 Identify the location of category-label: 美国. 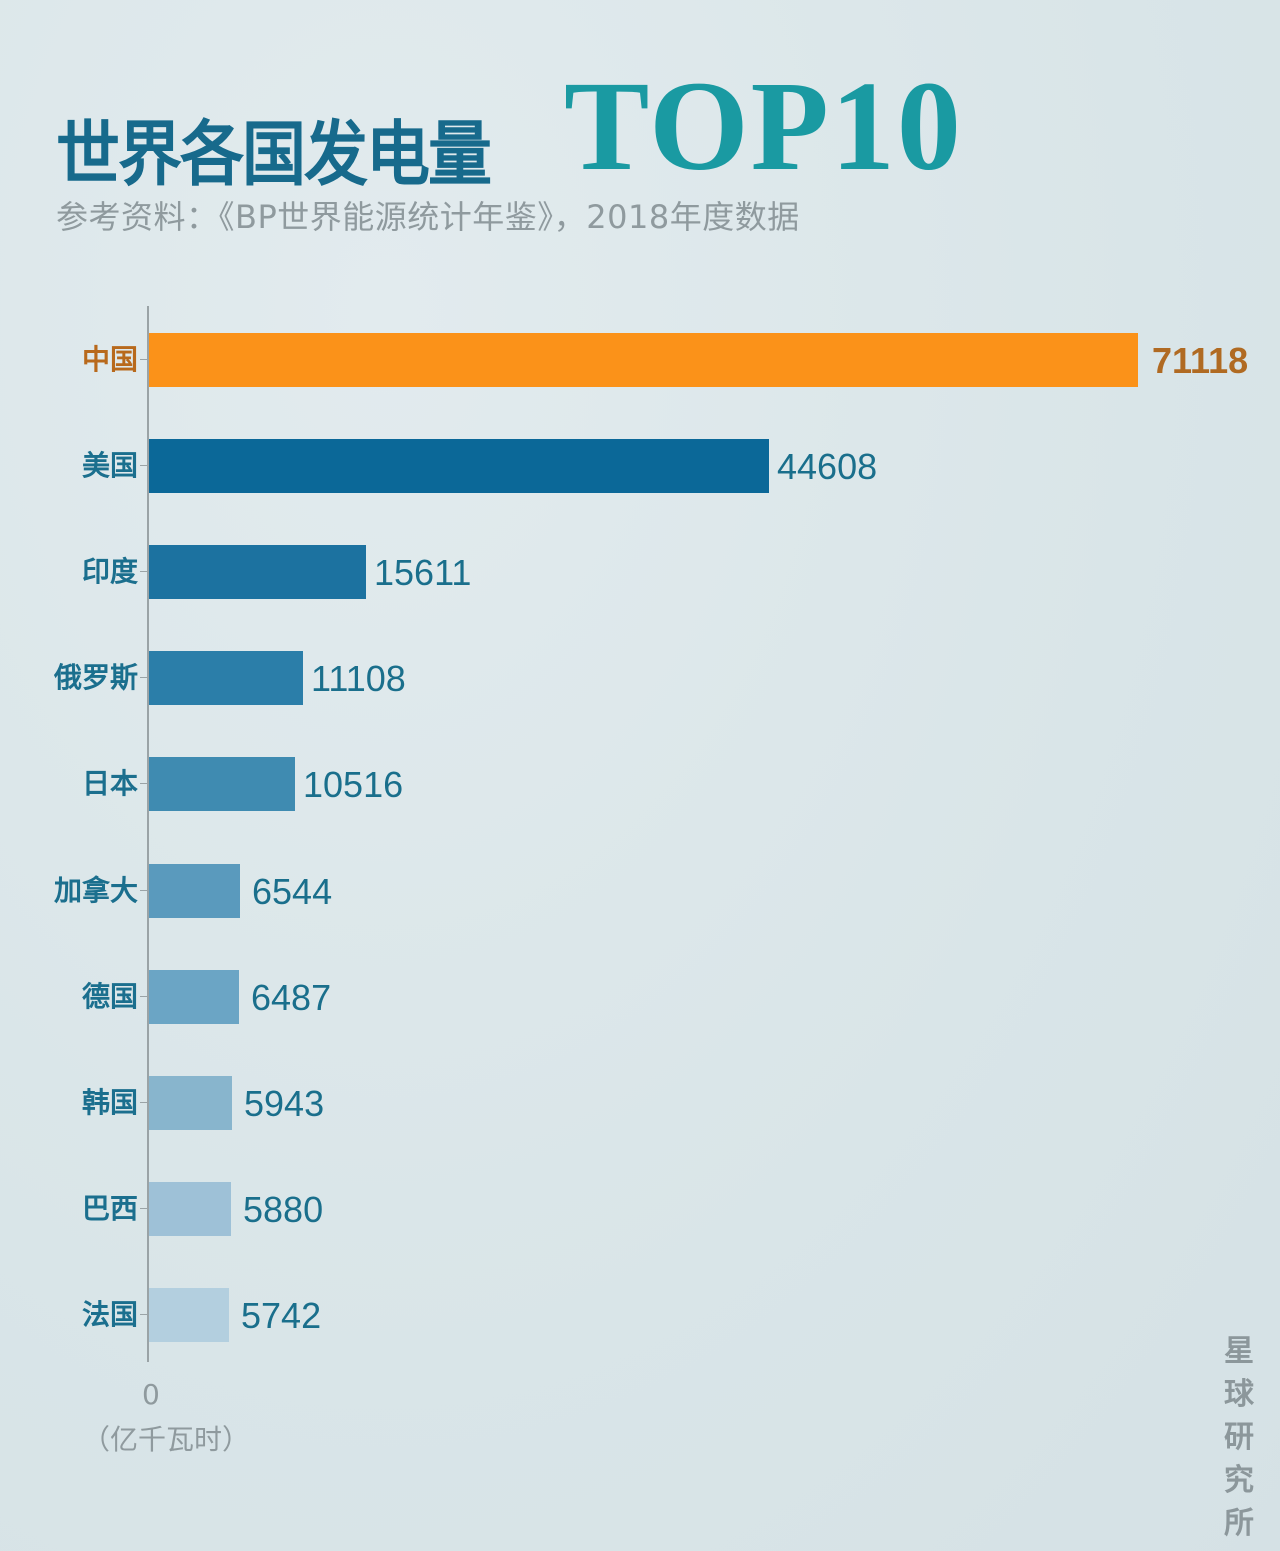
(109, 466).